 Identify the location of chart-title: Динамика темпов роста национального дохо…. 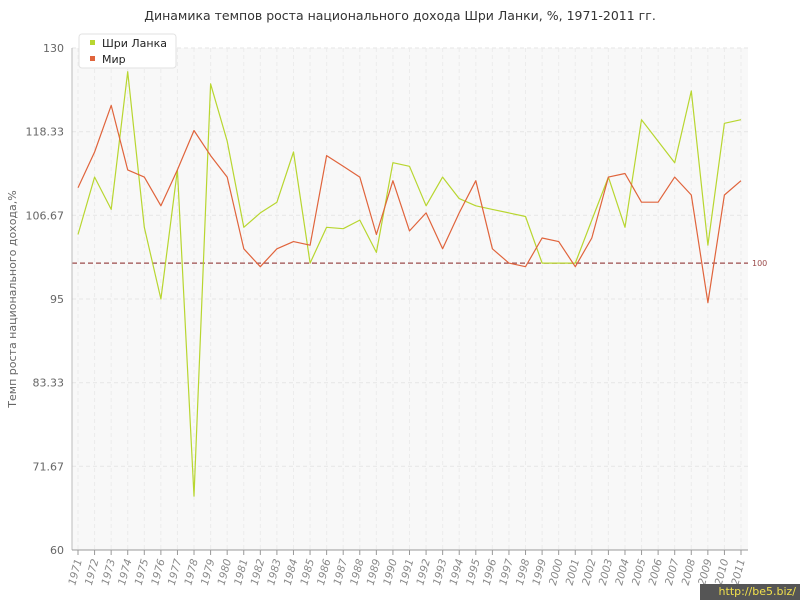
(400, 15).